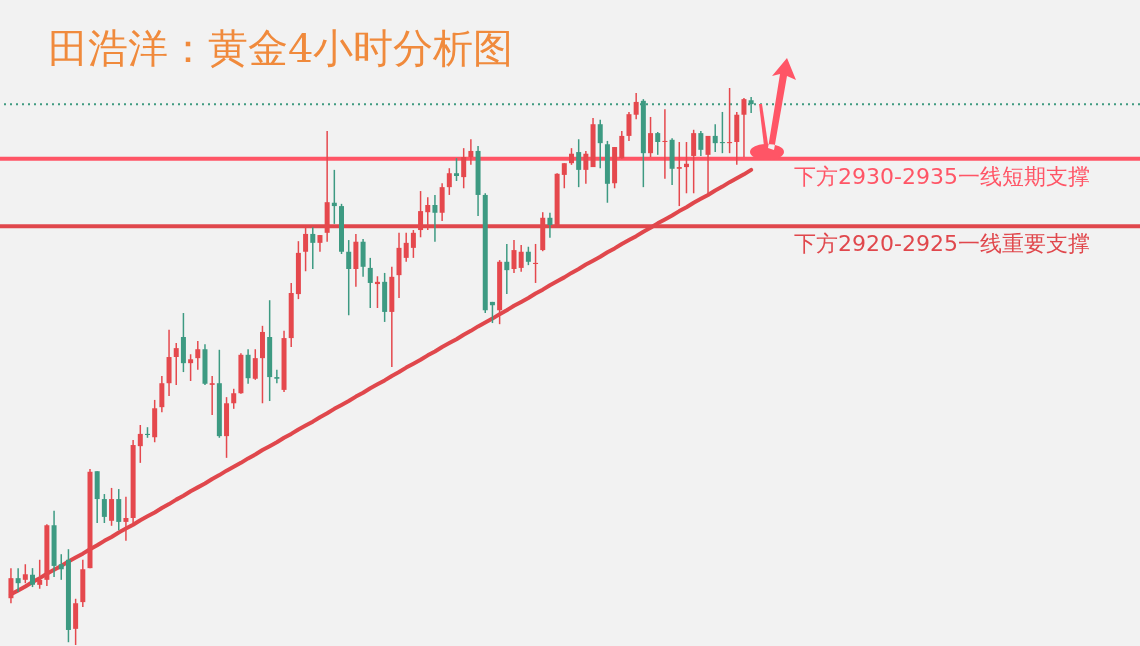 This screenshot has height=646, width=1140. I want to click on chart-title: 田浩洋：黄金4小时分析图, so click(281, 48).